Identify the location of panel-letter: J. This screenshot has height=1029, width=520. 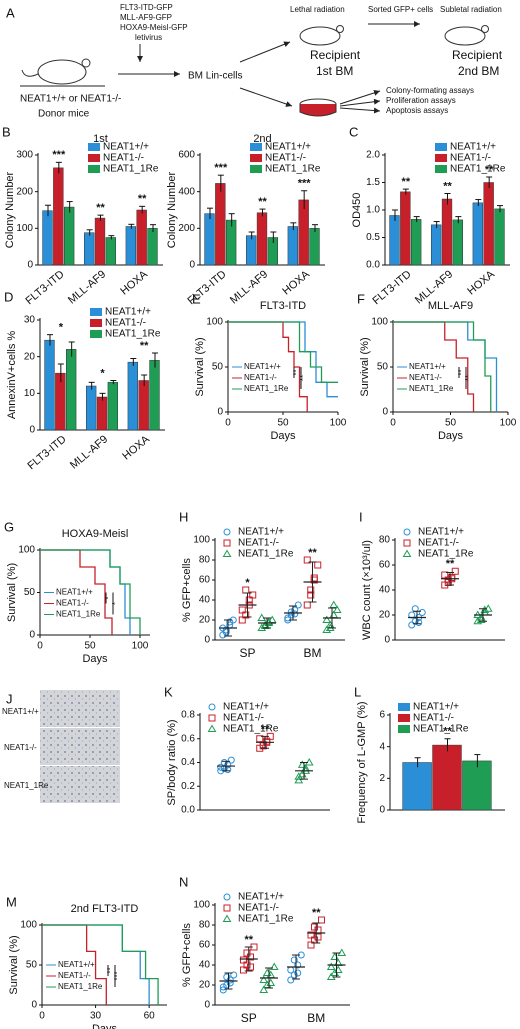
(9, 698).